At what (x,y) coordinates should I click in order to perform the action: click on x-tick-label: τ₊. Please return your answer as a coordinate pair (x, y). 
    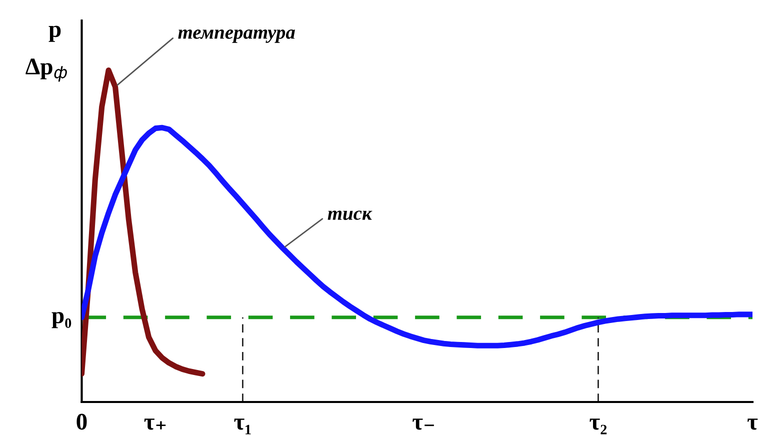
    Looking at the image, I should click on (155, 424).